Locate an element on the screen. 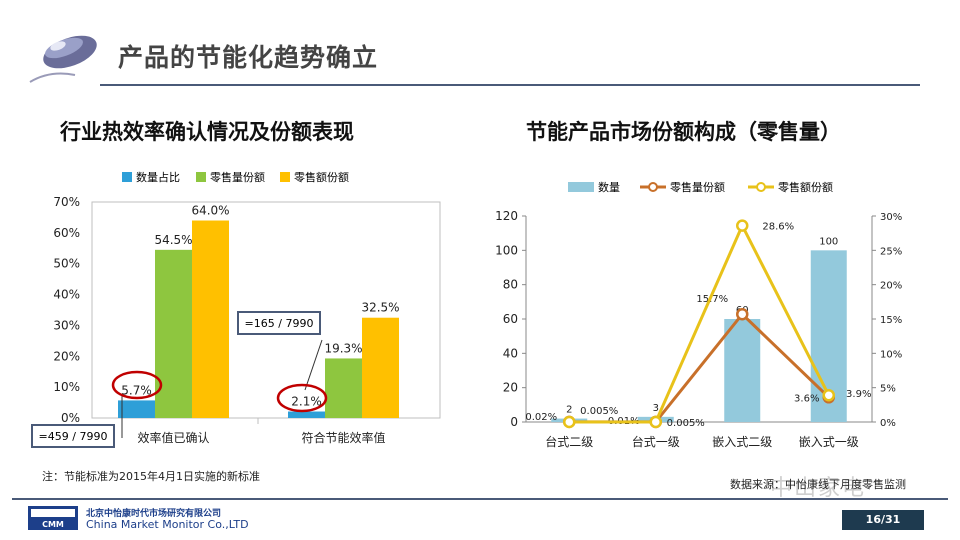 This screenshot has width=960, height=540. line-value-label: 15.7% is located at coordinates (712, 299).